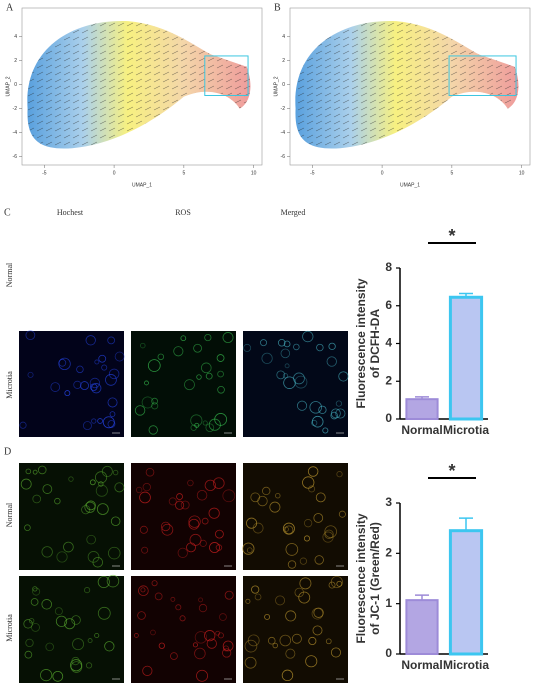 The height and width of the screenshot is (685, 542). I want to click on y-tick-label: -4, so click(283, 133).